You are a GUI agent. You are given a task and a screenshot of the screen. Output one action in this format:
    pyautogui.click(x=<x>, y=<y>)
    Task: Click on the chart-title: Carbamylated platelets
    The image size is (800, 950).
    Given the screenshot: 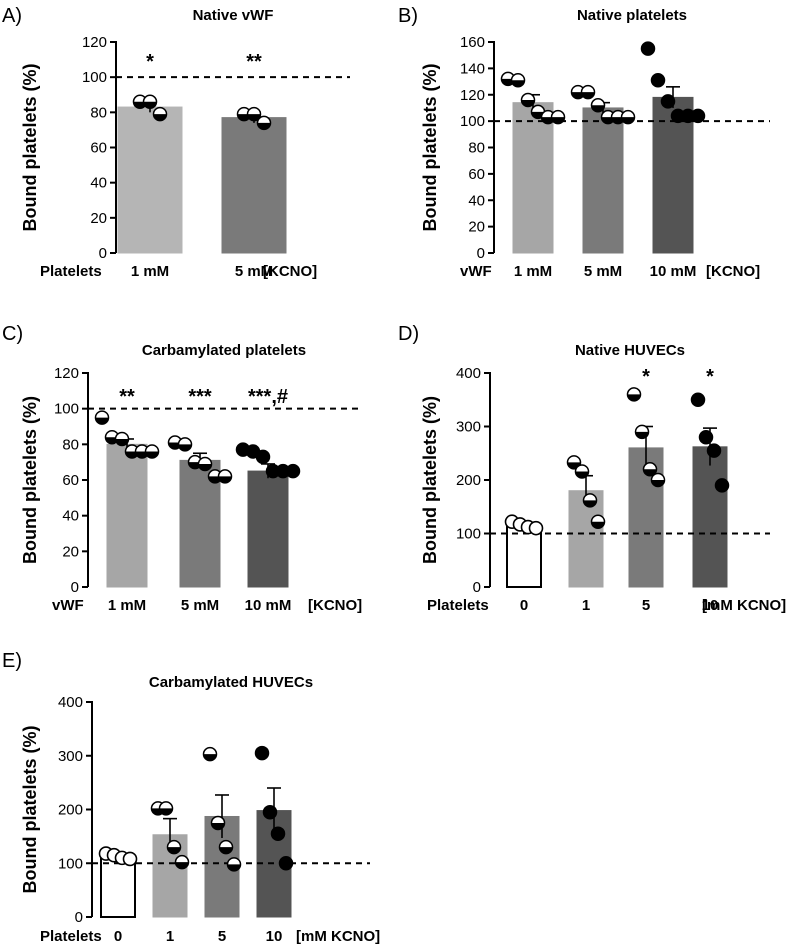 What is the action you would take?
    pyautogui.click(x=224, y=350)
    